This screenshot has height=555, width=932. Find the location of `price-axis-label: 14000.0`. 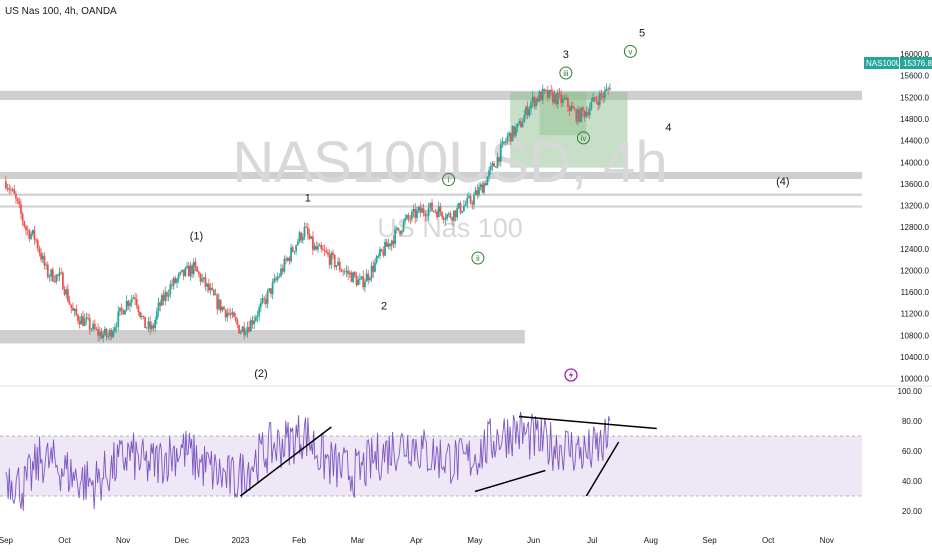

price-axis-label: 14000.0 is located at coordinates (914, 162).